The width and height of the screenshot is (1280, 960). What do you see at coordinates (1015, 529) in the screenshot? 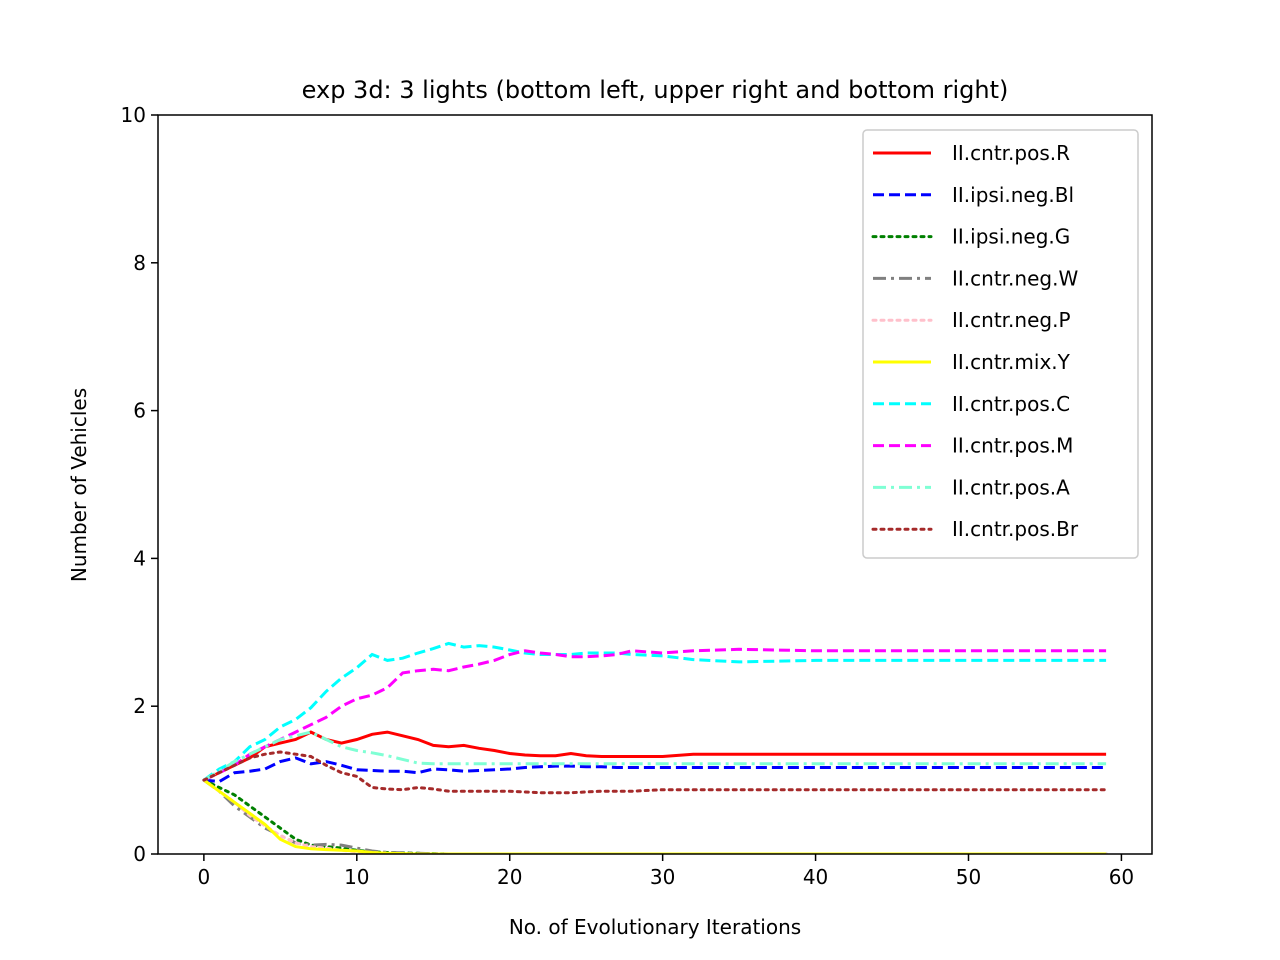
I see `legend-label: II.cntr.pos.Br` at bounding box center [1015, 529].